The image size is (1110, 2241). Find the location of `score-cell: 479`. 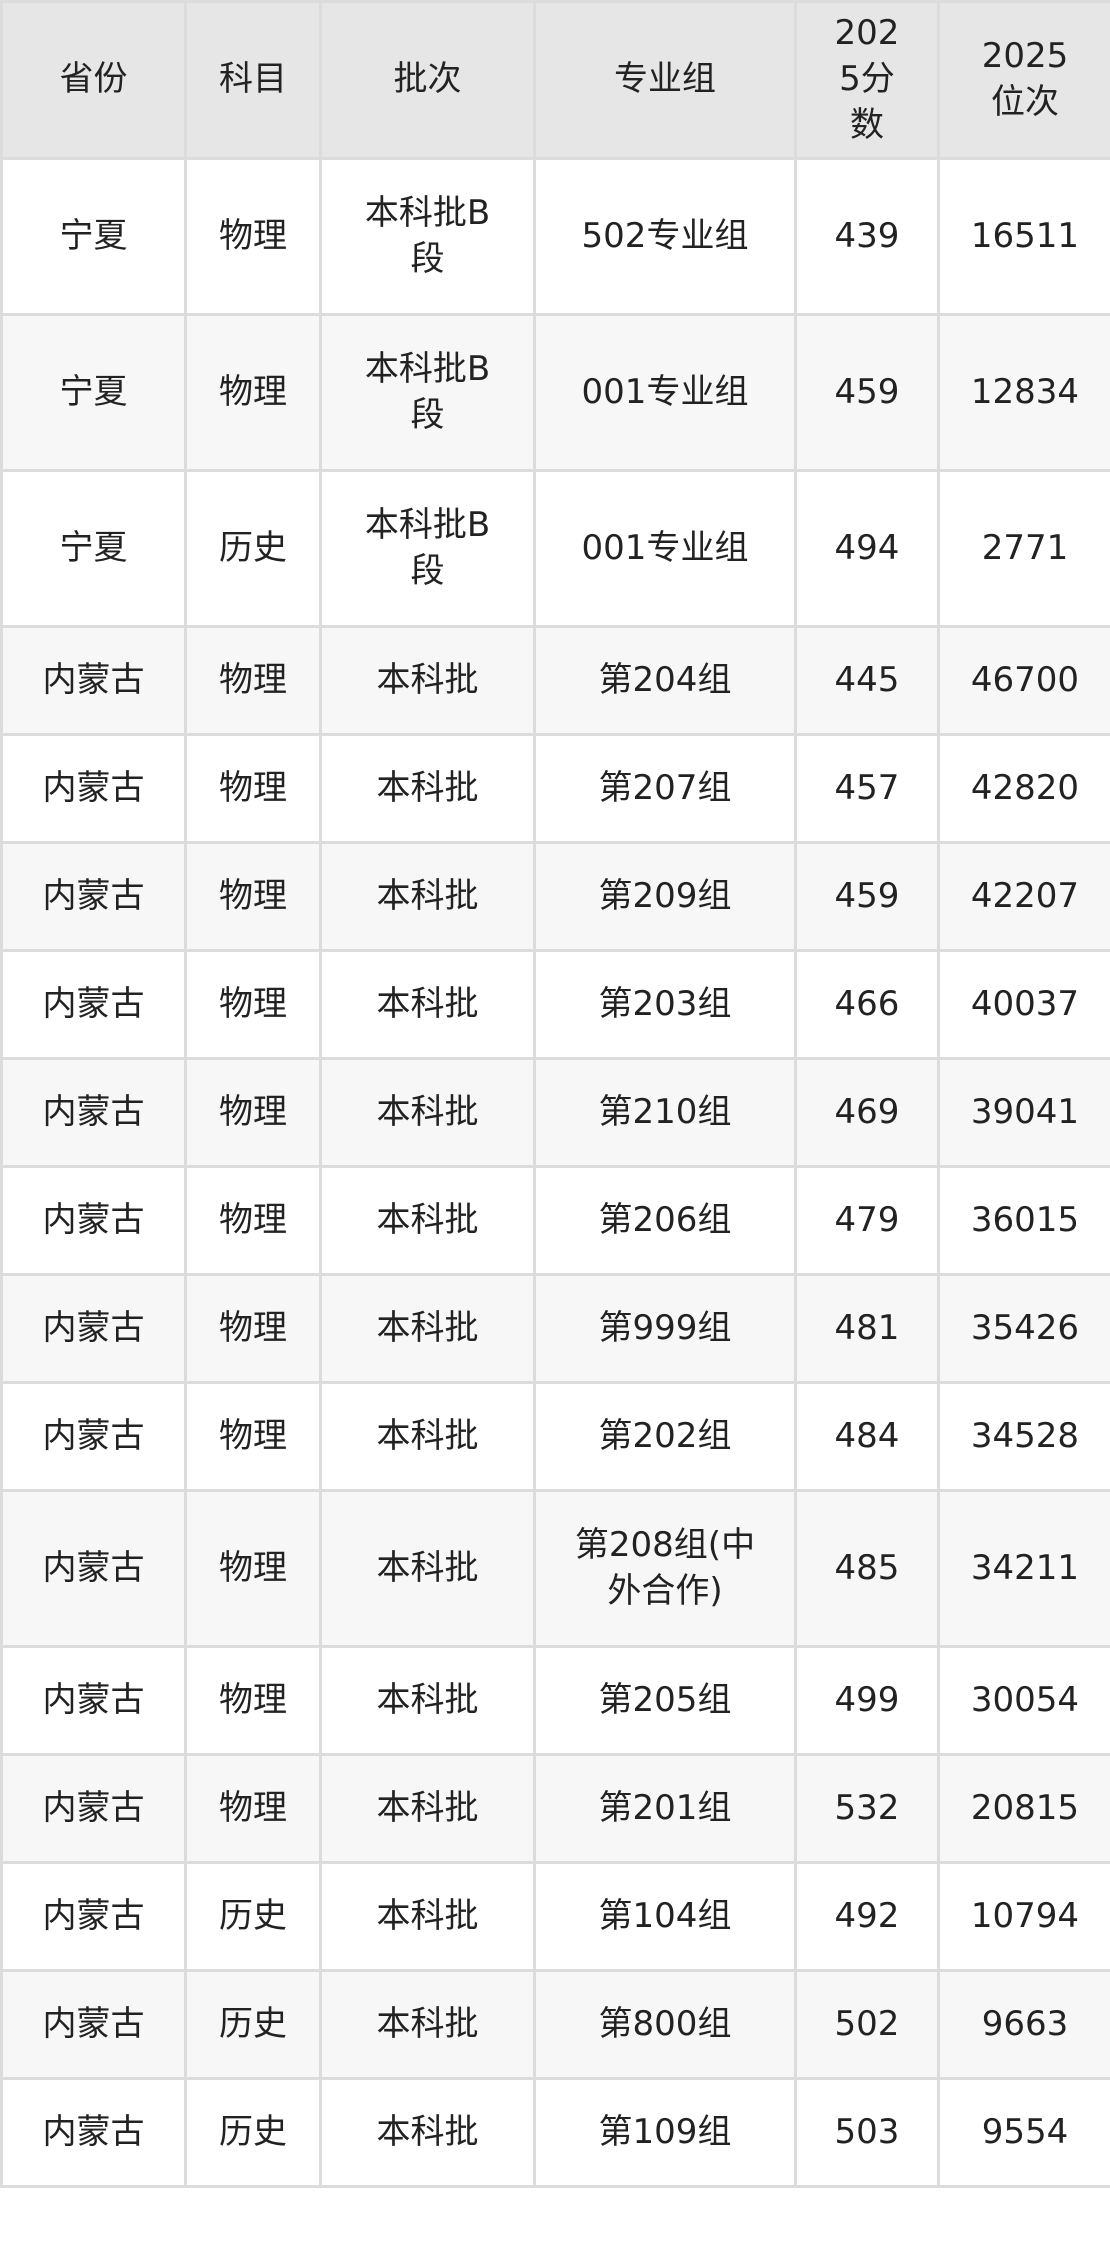

score-cell: 479 is located at coordinates (867, 1220).